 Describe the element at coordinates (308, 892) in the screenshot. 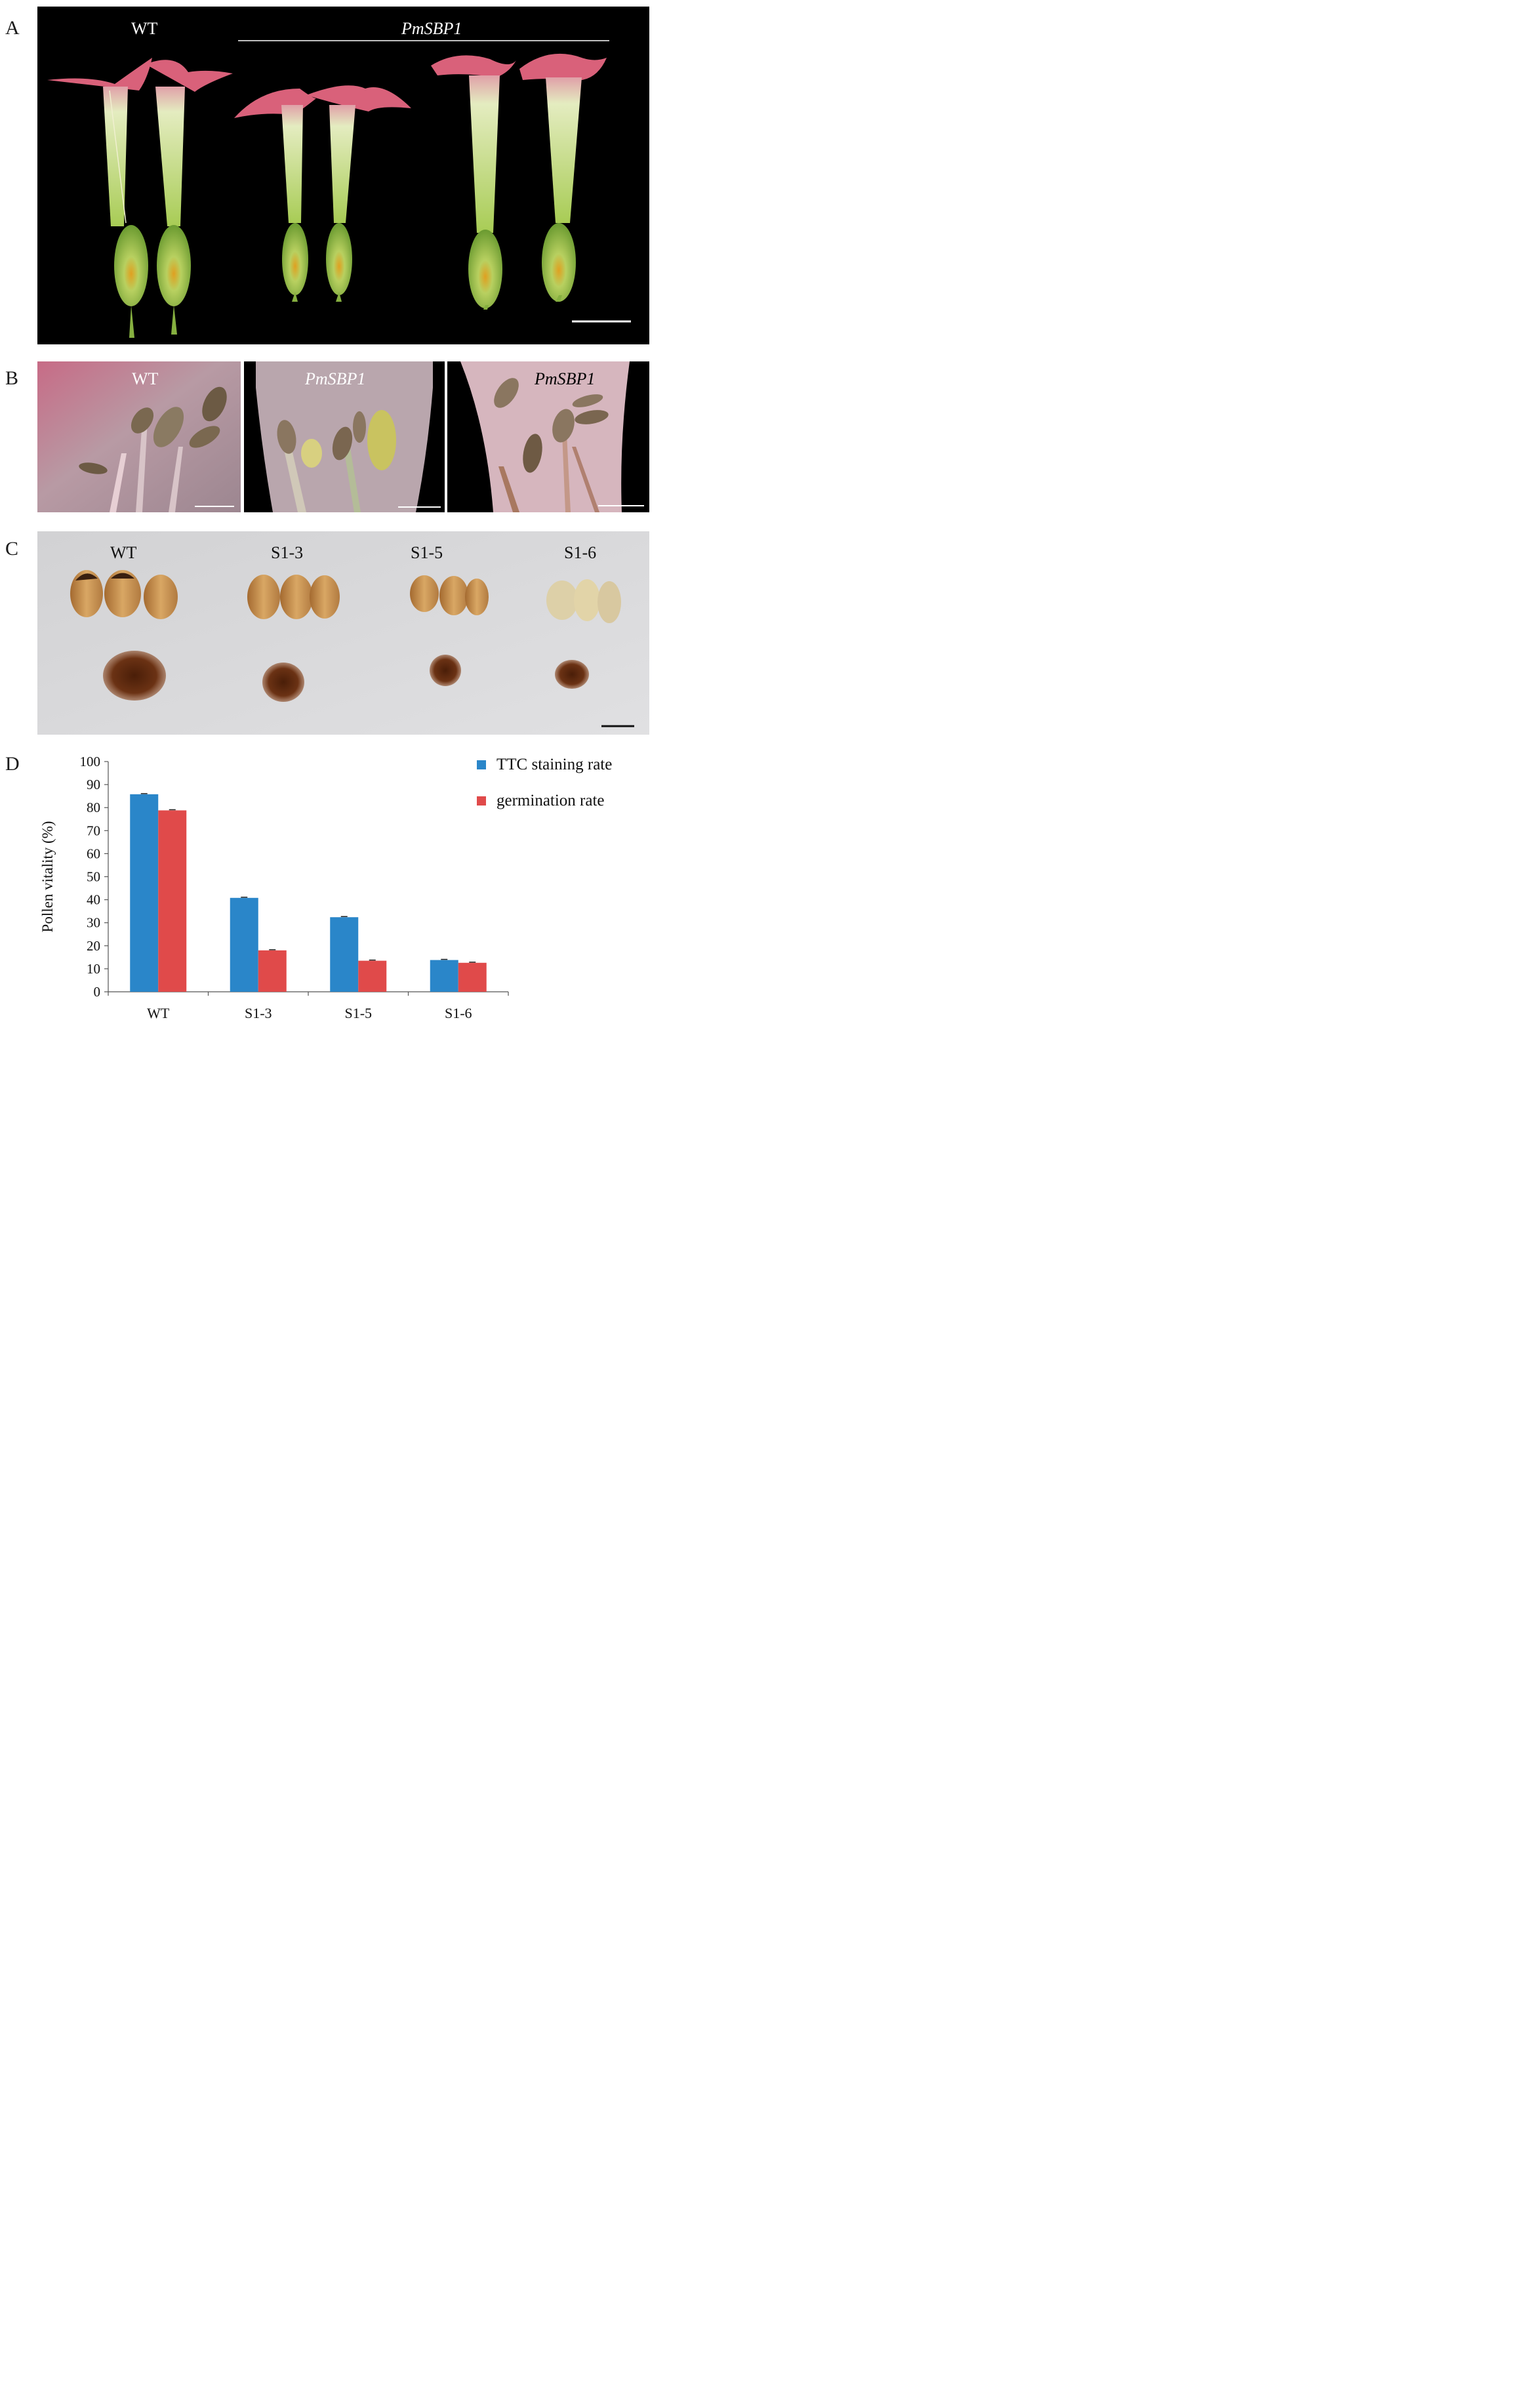

I see `chart-bars` at that location.